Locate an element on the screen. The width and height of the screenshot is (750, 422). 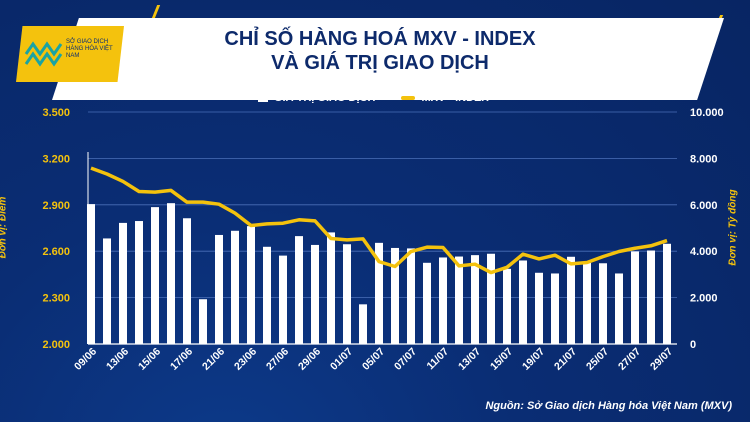
legend: GIÁ TRỊ GIAO DỊCH MXV - INDEX is located at coordinates (373, 98).